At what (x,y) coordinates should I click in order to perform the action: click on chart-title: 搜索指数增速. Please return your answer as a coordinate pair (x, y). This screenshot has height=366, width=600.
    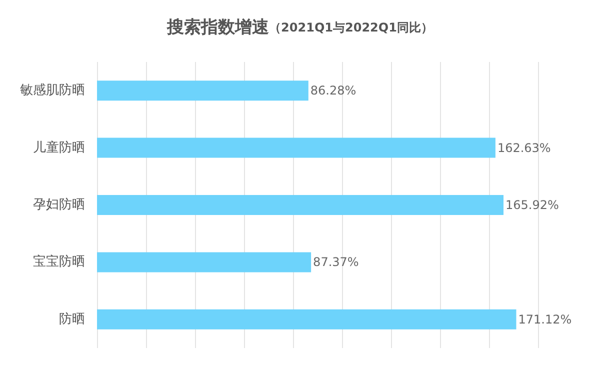
    Looking at the image, I should click on (218, 28).